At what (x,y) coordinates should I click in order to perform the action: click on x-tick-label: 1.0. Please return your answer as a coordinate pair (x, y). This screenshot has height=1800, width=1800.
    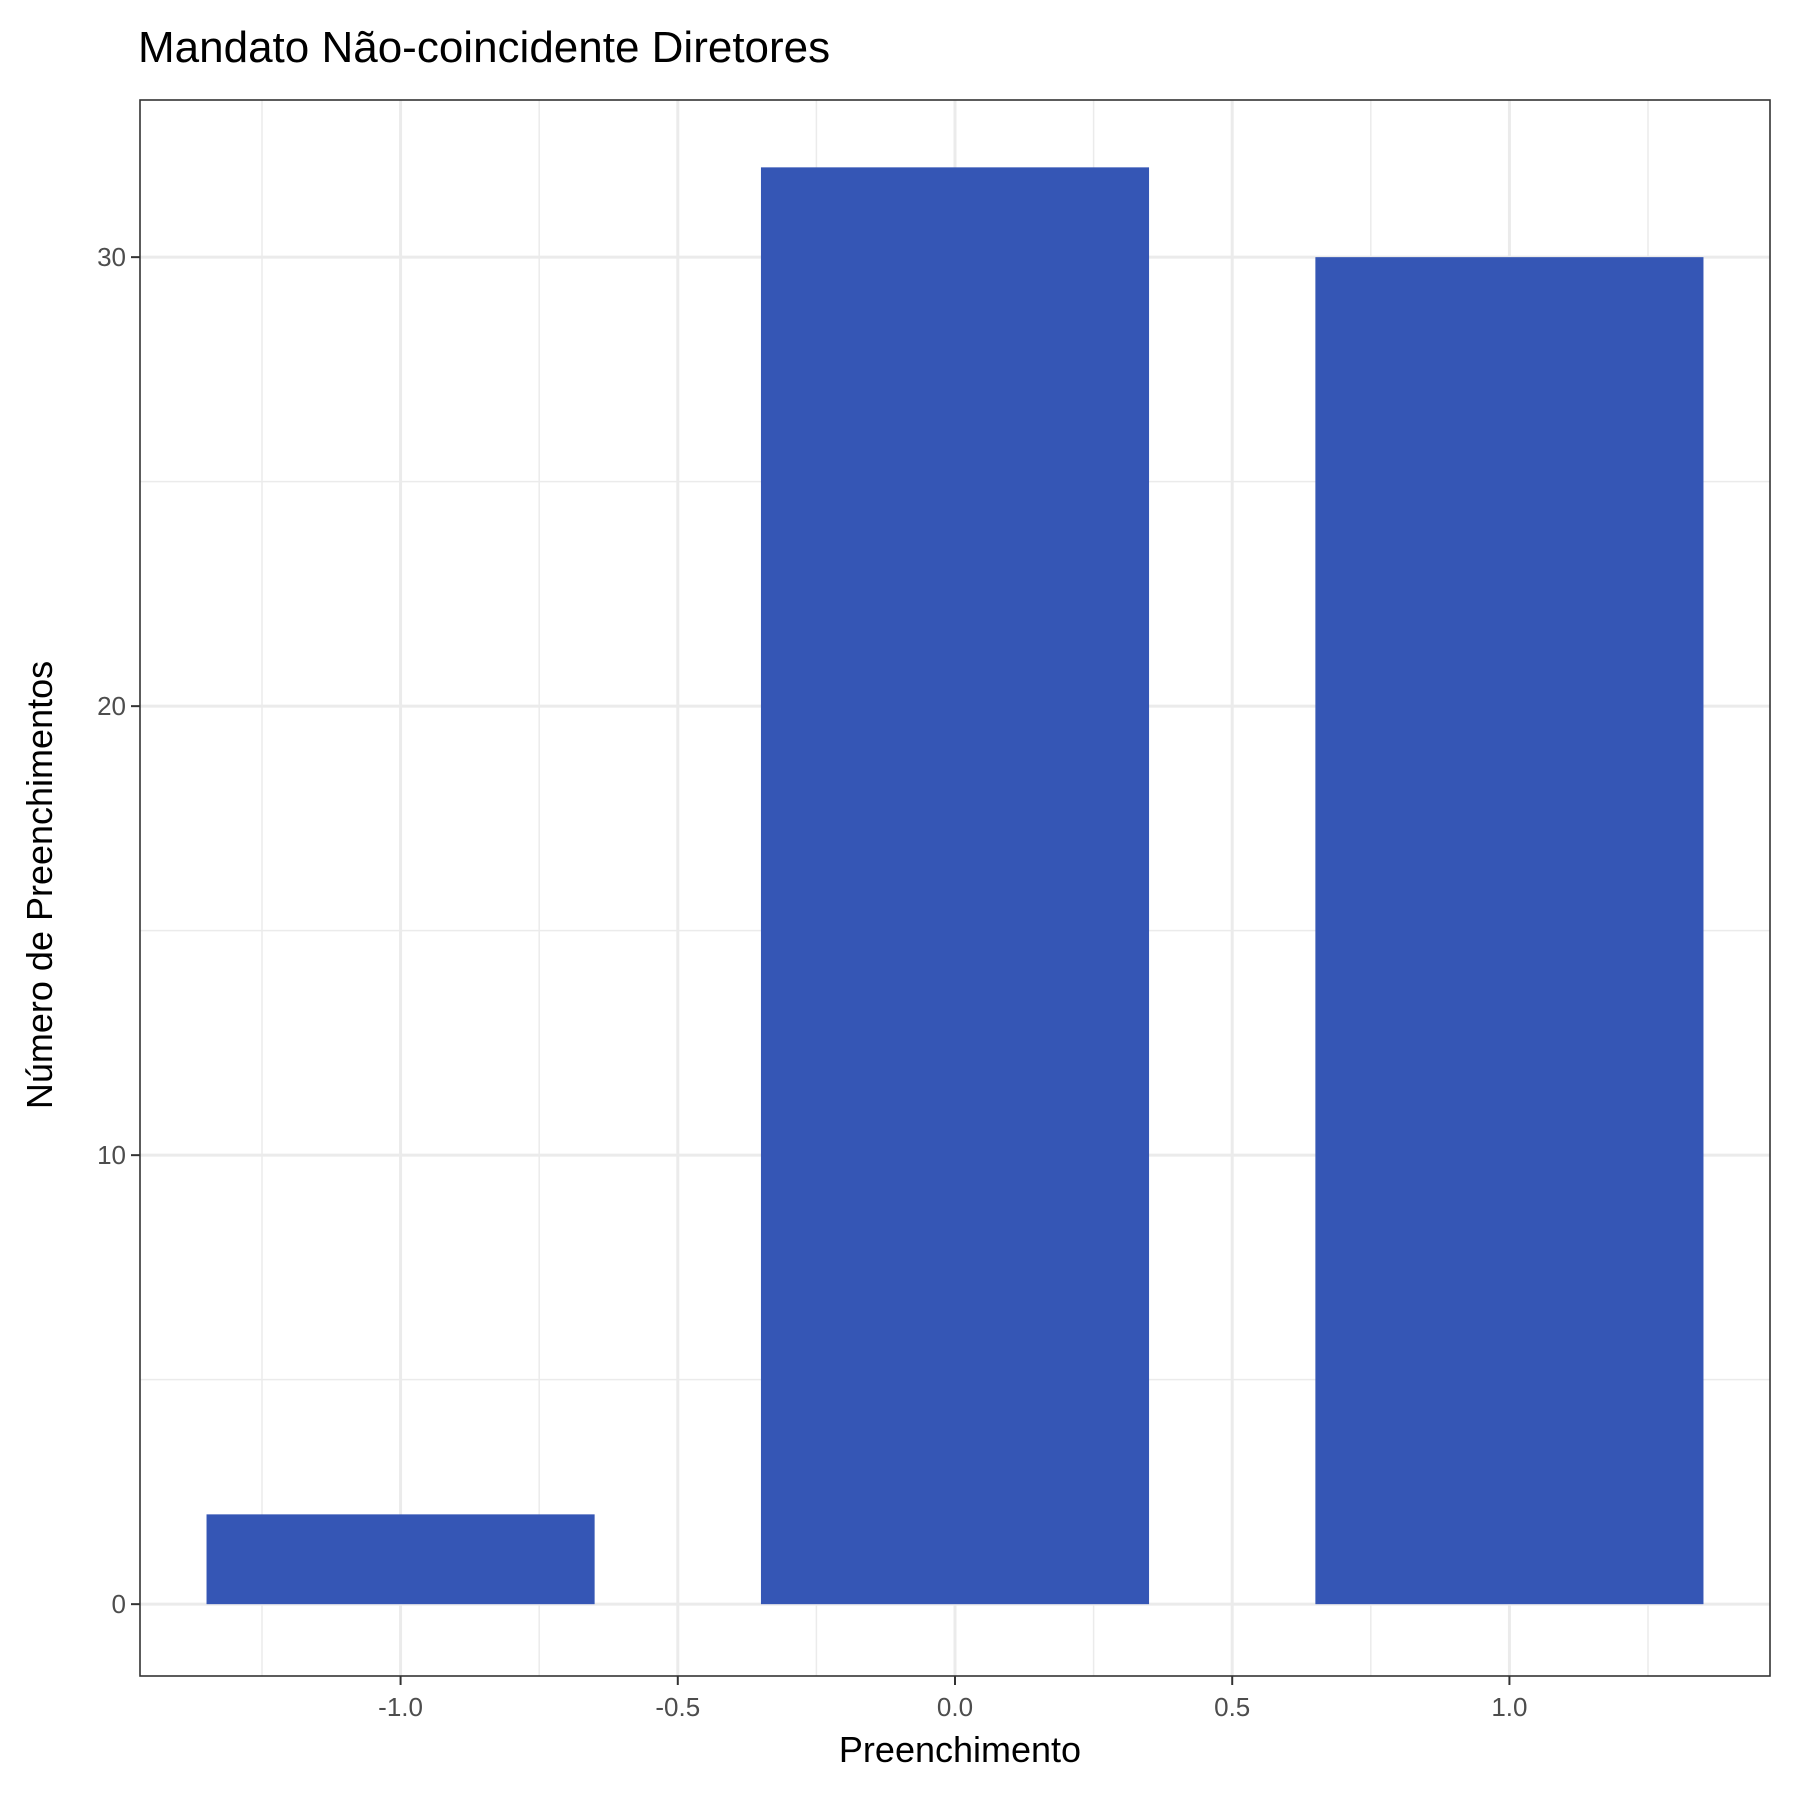
    Looking at the image, I should click on (1509, 1707).